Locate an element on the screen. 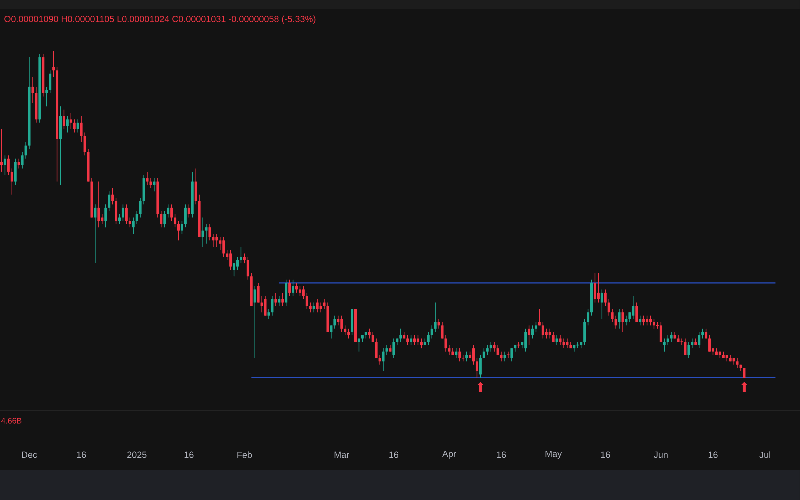 This screenshot has height=500, width=800. x-tick-label: Mar is located at coordinates (342, 455).